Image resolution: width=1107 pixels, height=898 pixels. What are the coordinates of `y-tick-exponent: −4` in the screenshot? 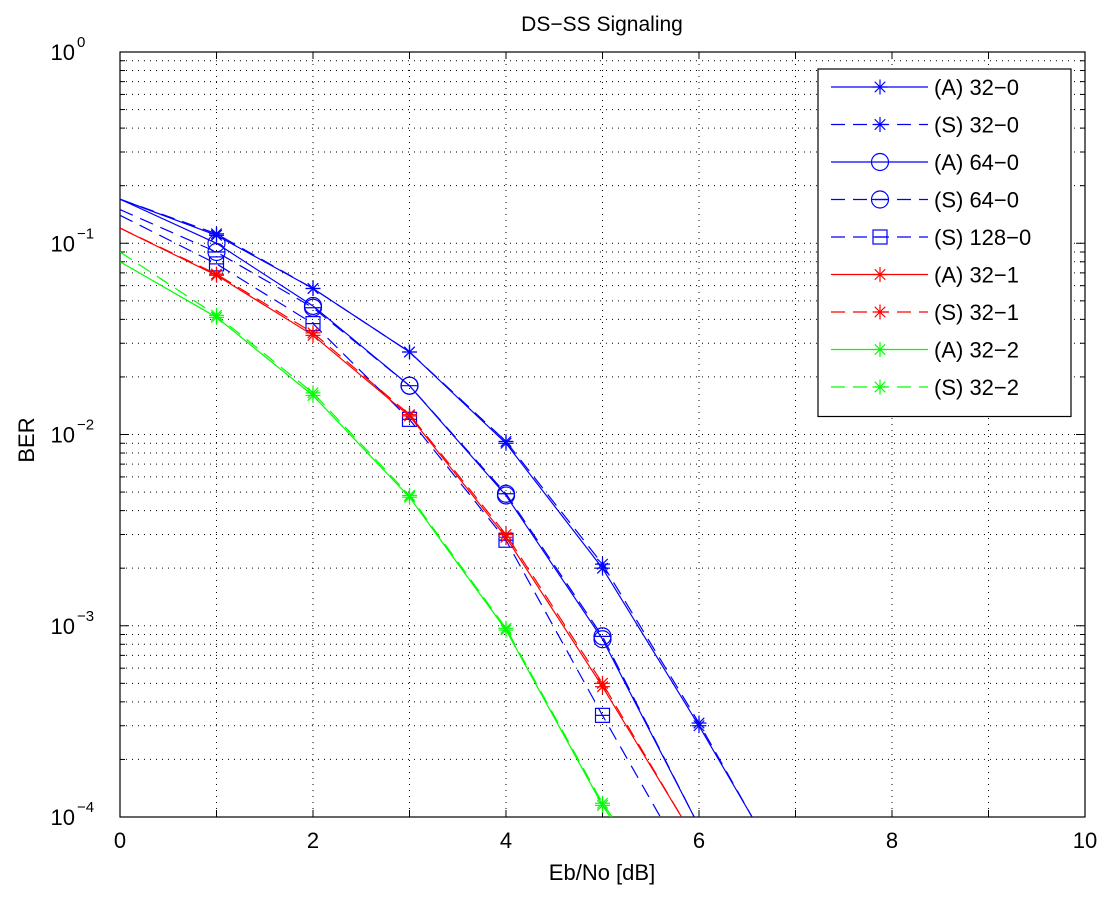 It's located at (85, 807).